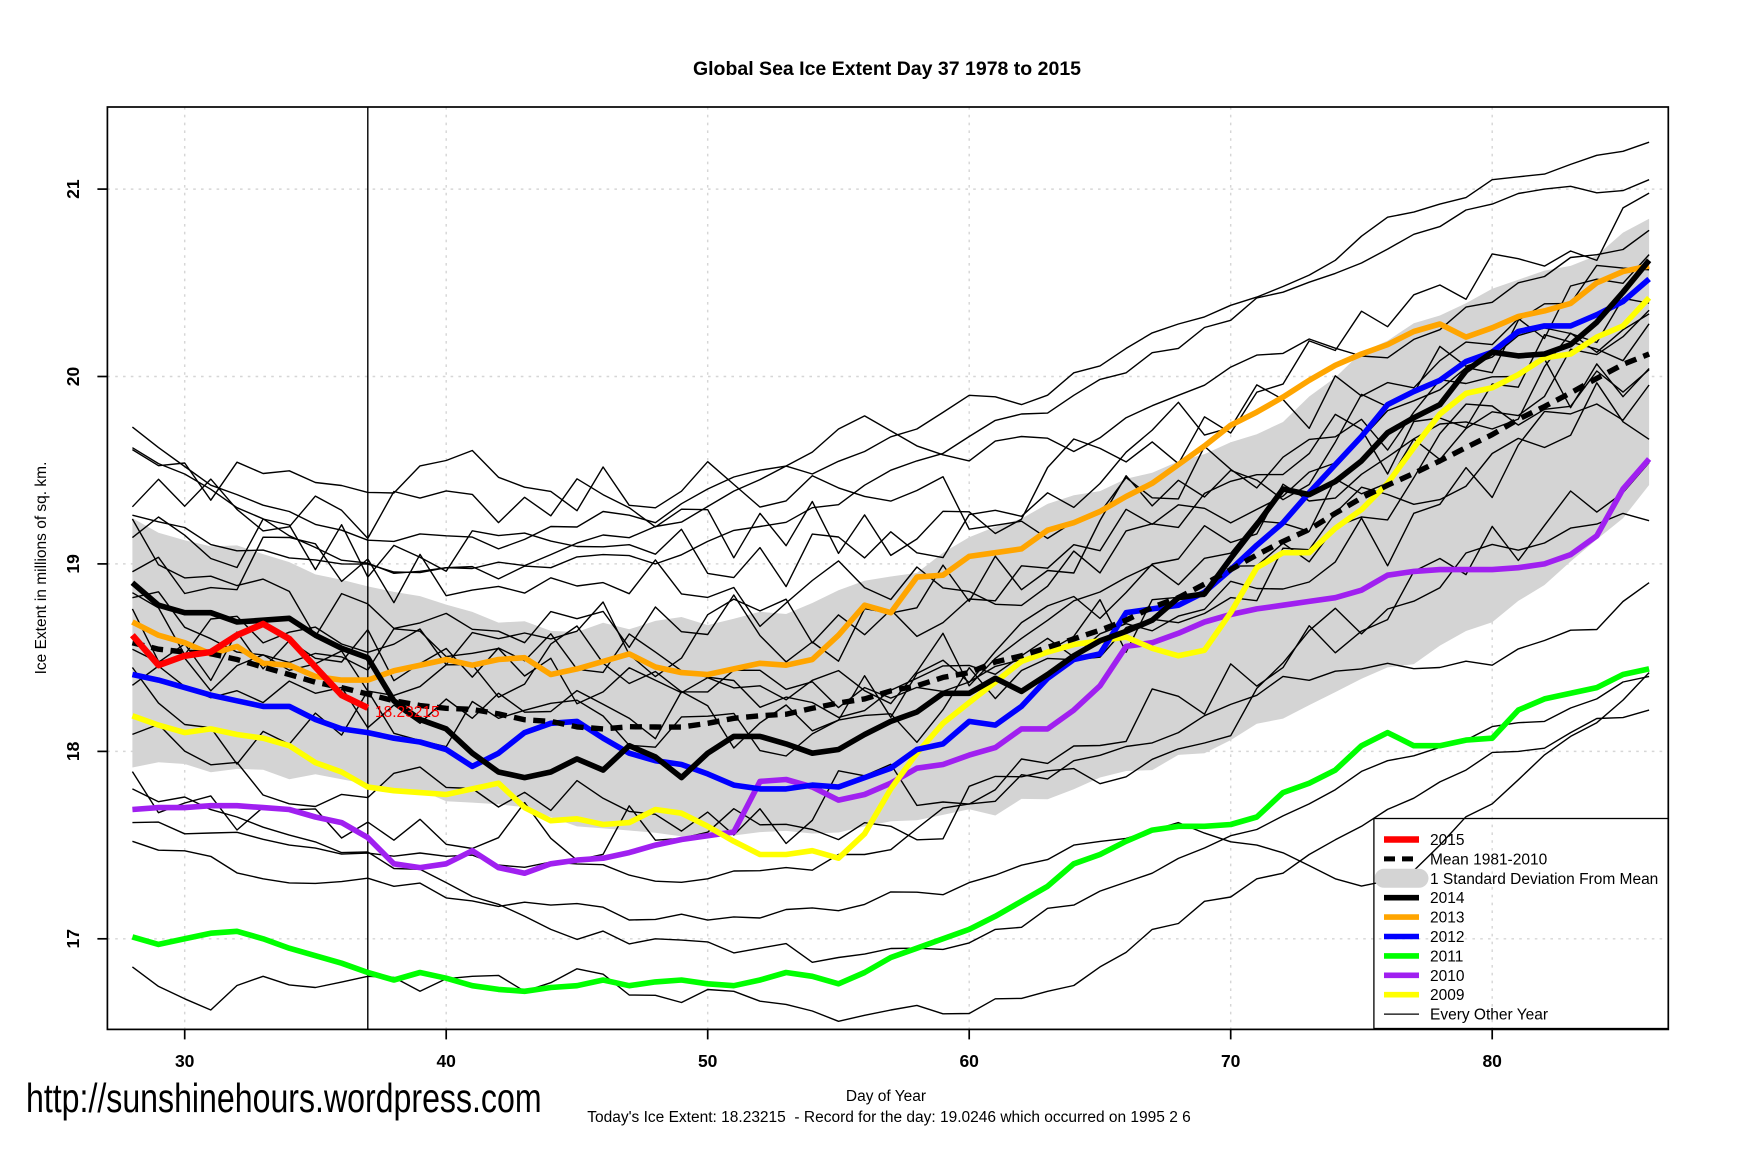  I want to click on svg-text: 60, so click(969, 1061).